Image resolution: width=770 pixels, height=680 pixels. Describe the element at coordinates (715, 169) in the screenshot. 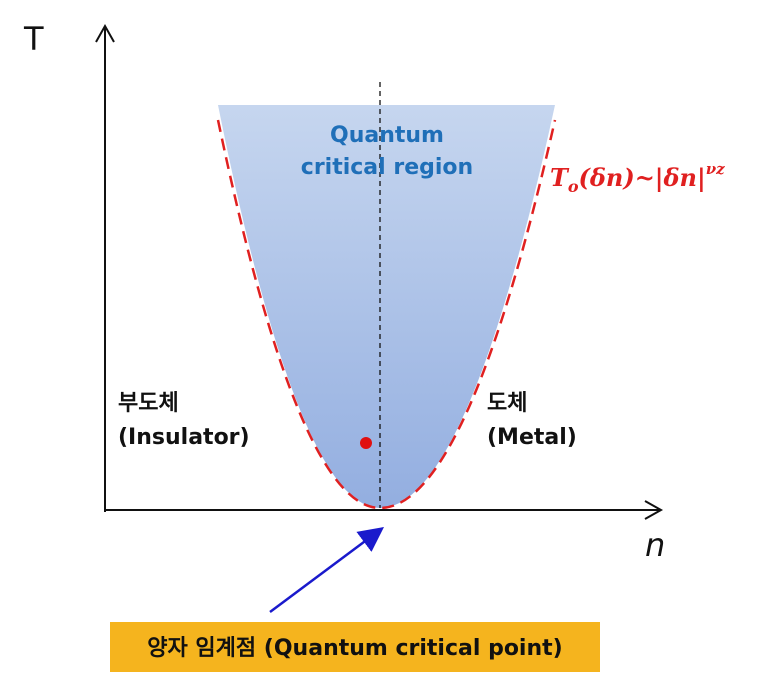

I see `formula-superscript: νz` at that location.